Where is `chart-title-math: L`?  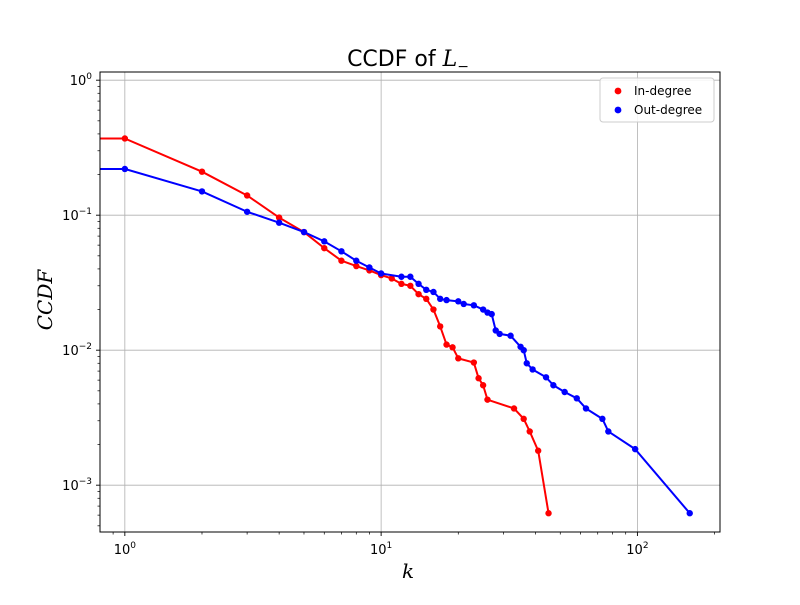 chart-title-math: L is located at coordinates (450, 59).